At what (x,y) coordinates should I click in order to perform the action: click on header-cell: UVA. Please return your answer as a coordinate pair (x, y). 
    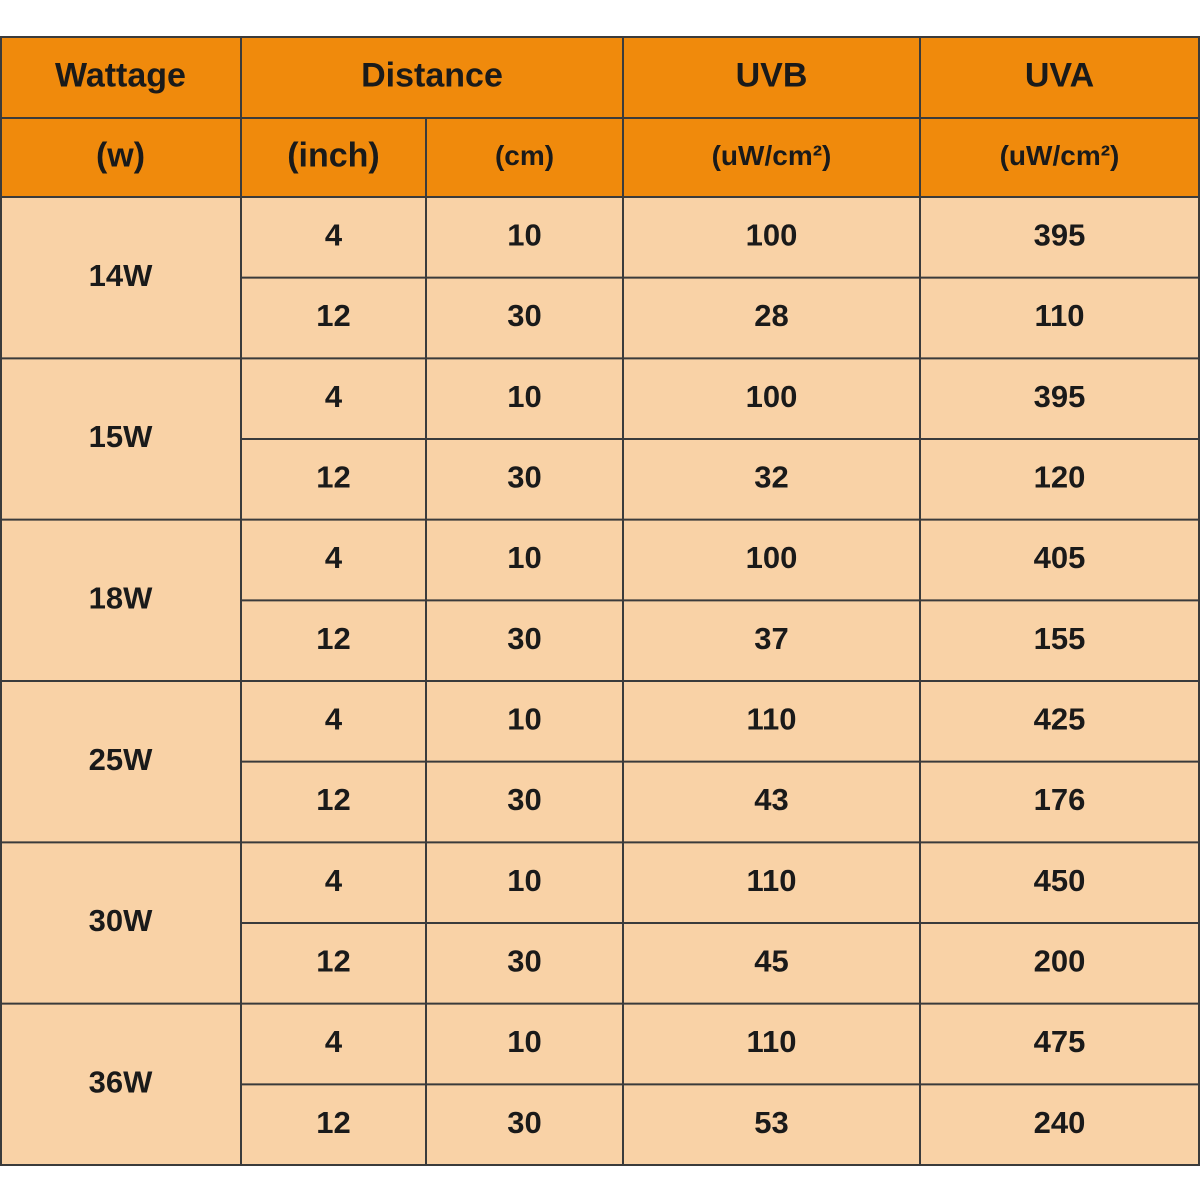
    Looking at the image, I should click on (1059, 75).